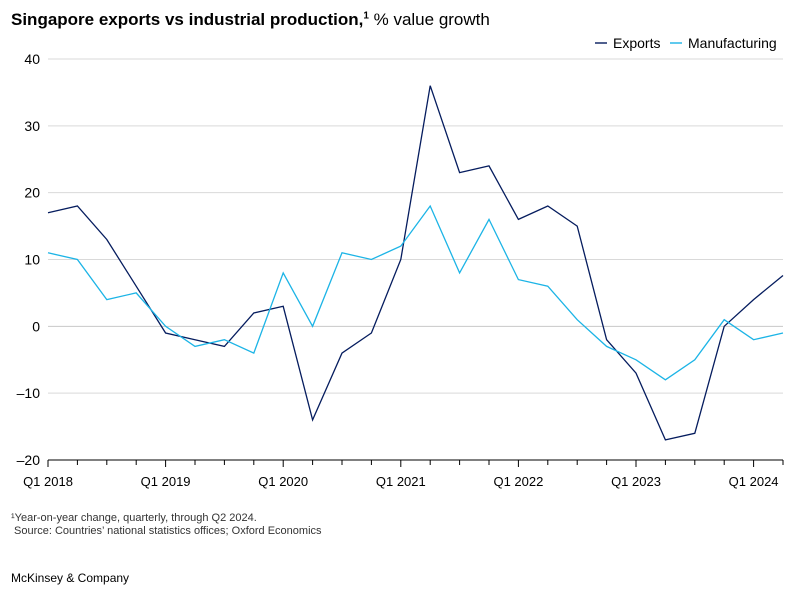 The image size is (803, 595). What do you see at coordinates (32, 260) in the screenshot?
I see `y-tick-label: 10` at bounding box center [32, 260].